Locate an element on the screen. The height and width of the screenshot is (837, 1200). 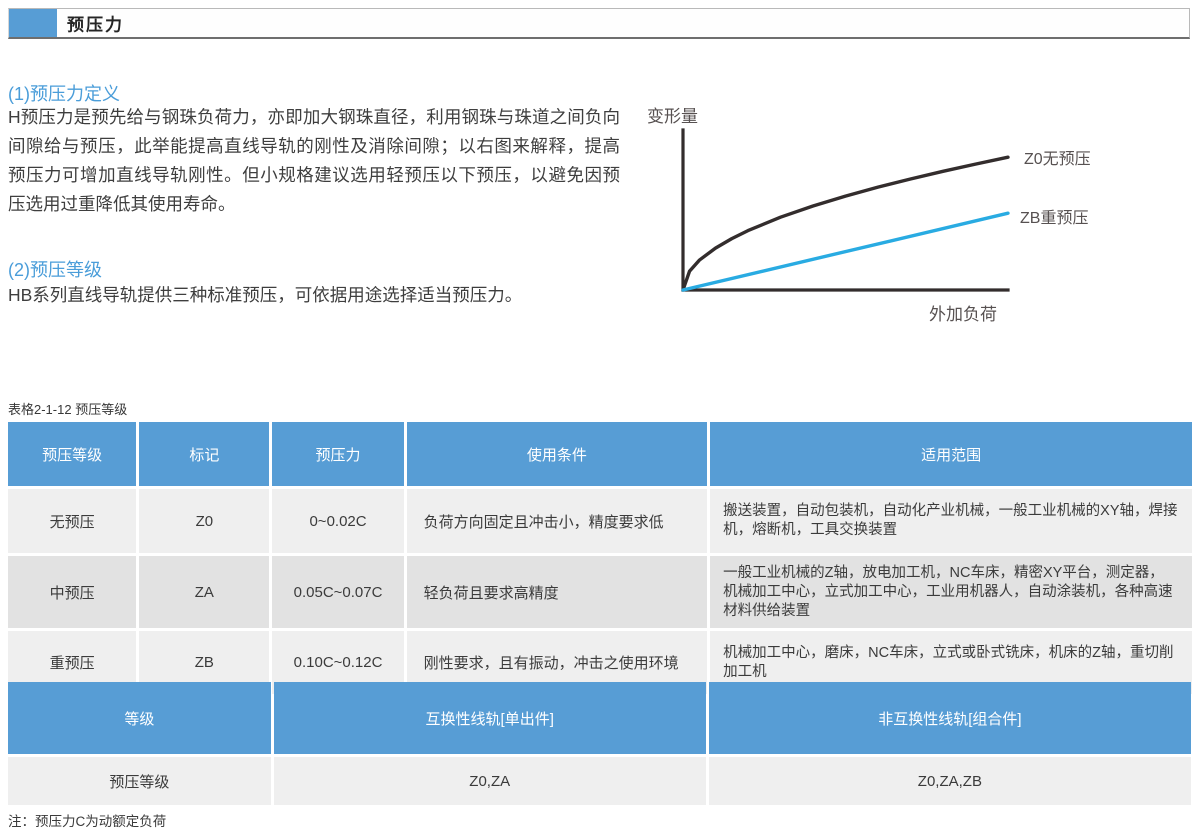
table-cell-mark: Z0 is located at coordinates (204, 521).